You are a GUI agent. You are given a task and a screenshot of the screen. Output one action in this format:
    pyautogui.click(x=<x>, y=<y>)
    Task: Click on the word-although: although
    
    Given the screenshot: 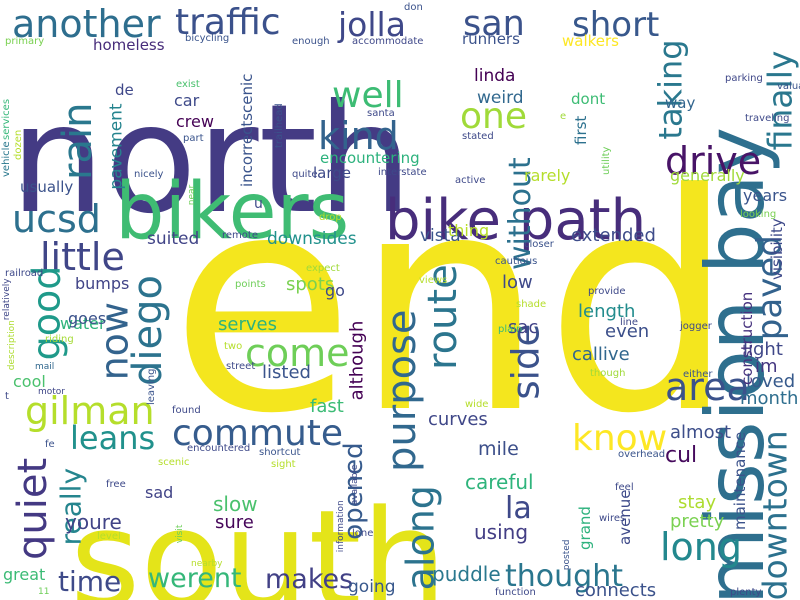 What is the action you would take?
    pyautogui.click(x=357, y=360)
    